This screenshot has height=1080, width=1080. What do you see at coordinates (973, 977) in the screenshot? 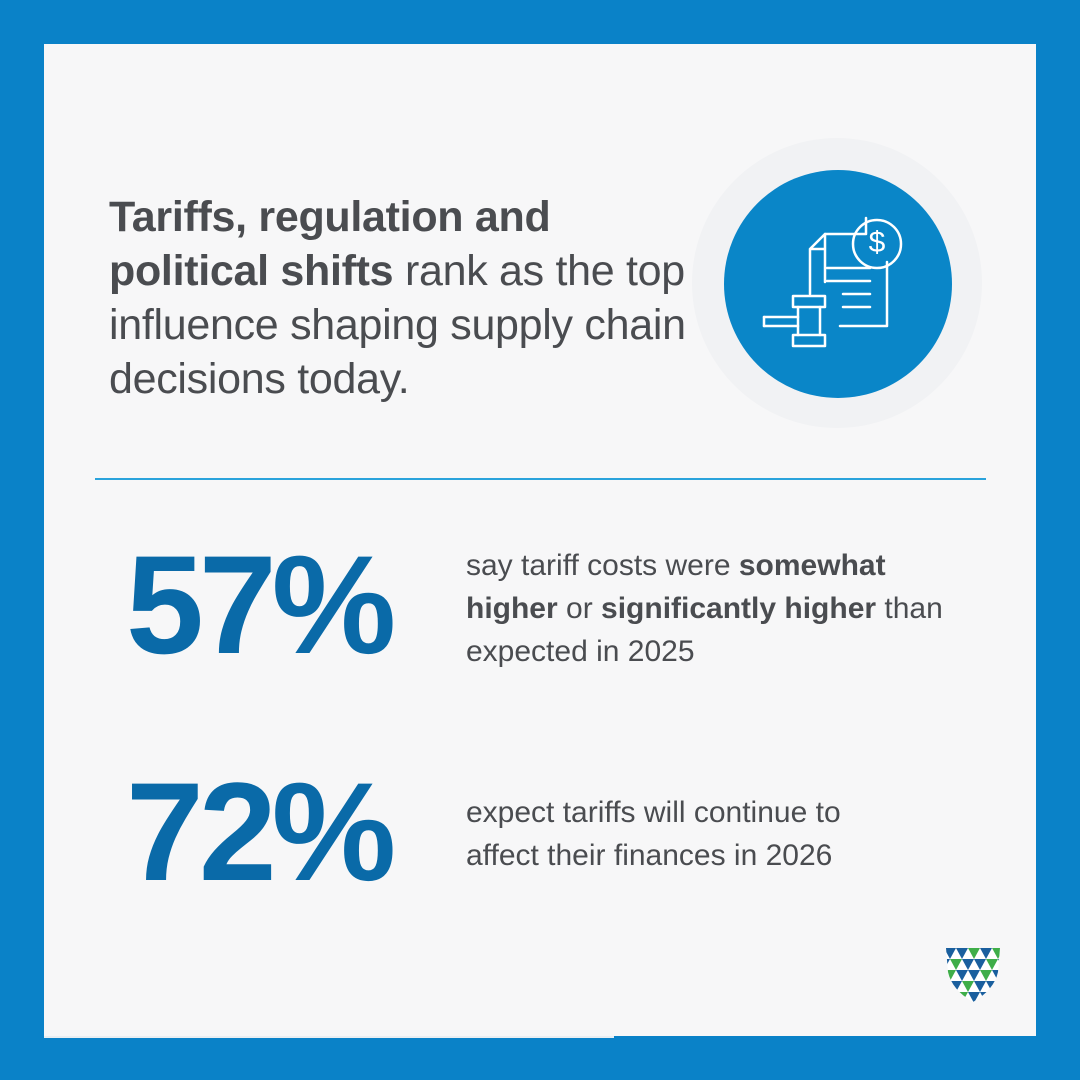
I see `shield-logo-icon` at bounding box center [973, 977].